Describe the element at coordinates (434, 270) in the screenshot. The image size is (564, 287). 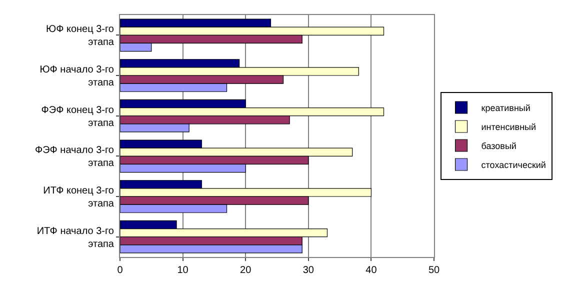
I see `x-tick-label: 50` at that location.